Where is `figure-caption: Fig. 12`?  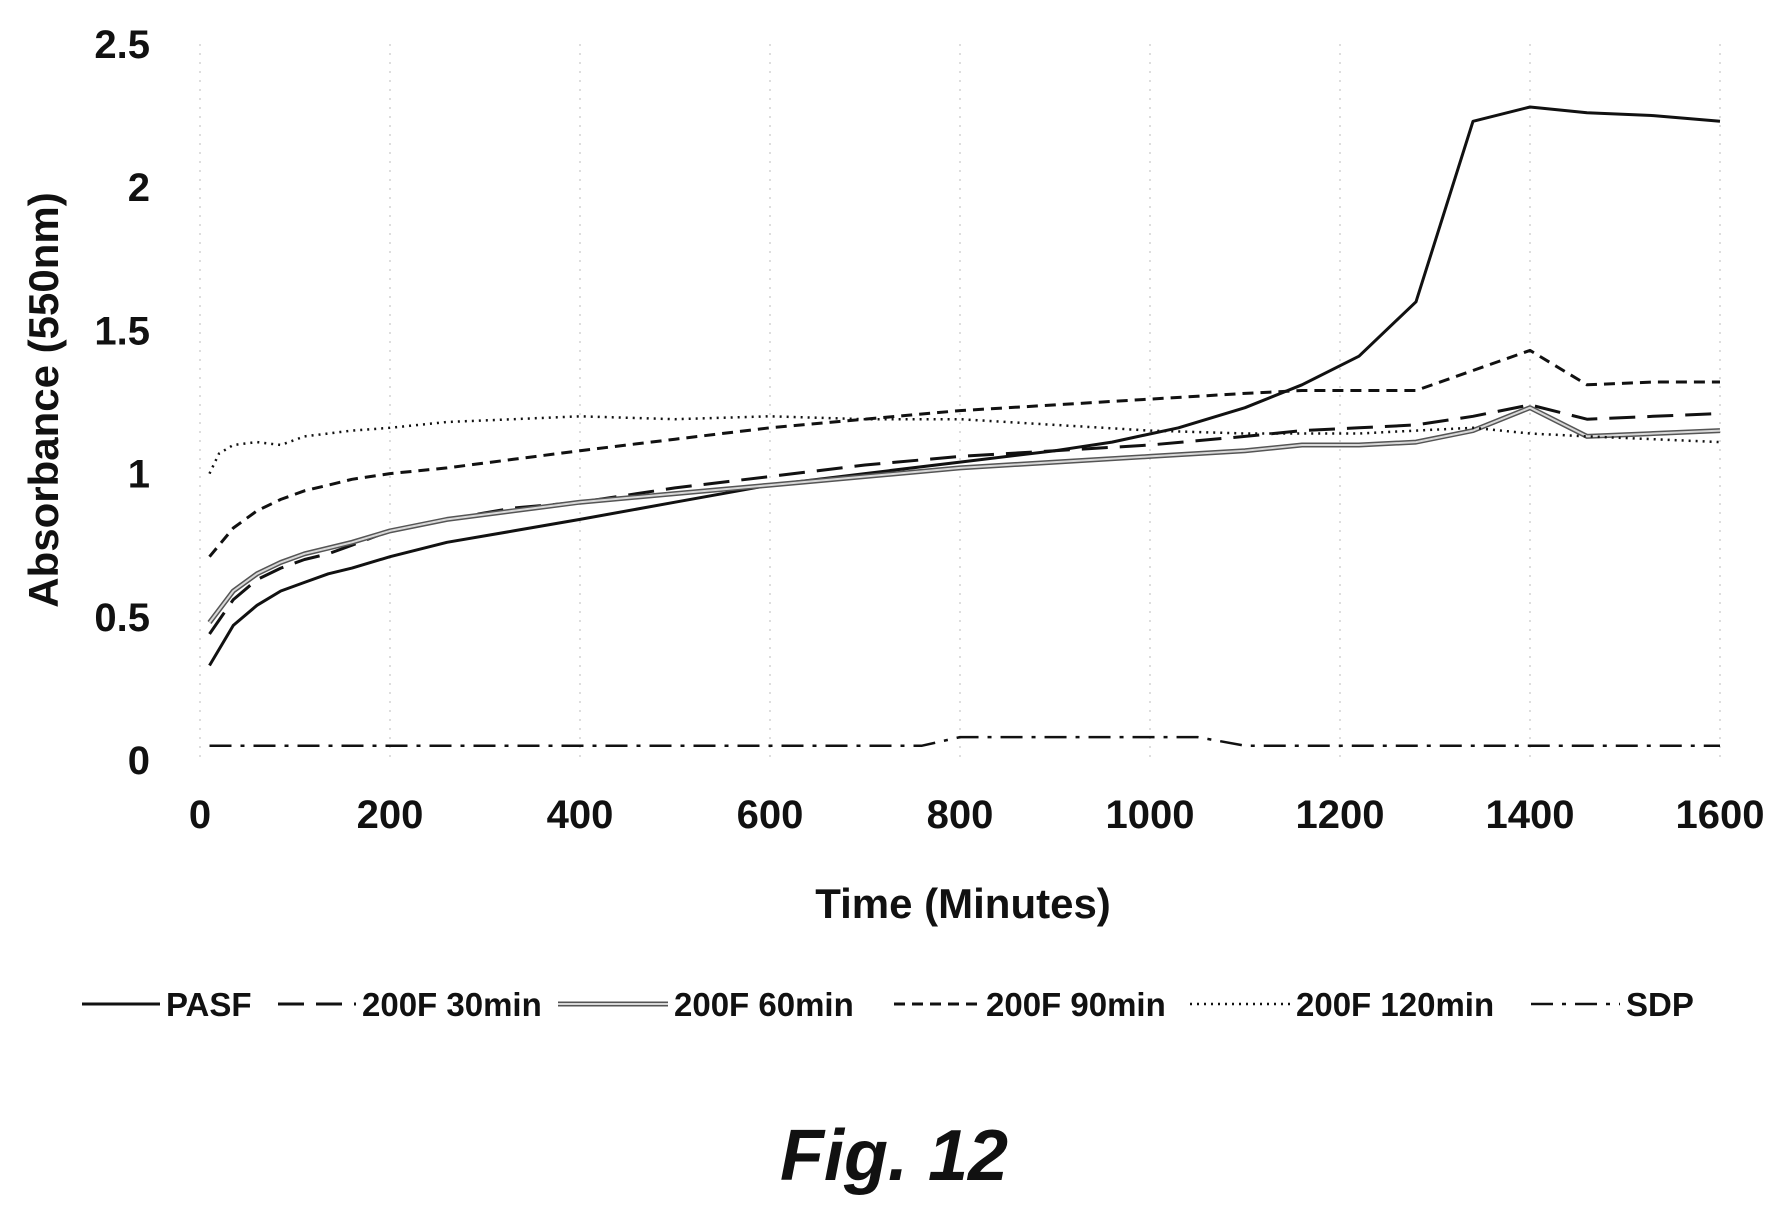 figure-caption: Fig. 12 is located at coordinates (894, 1156).